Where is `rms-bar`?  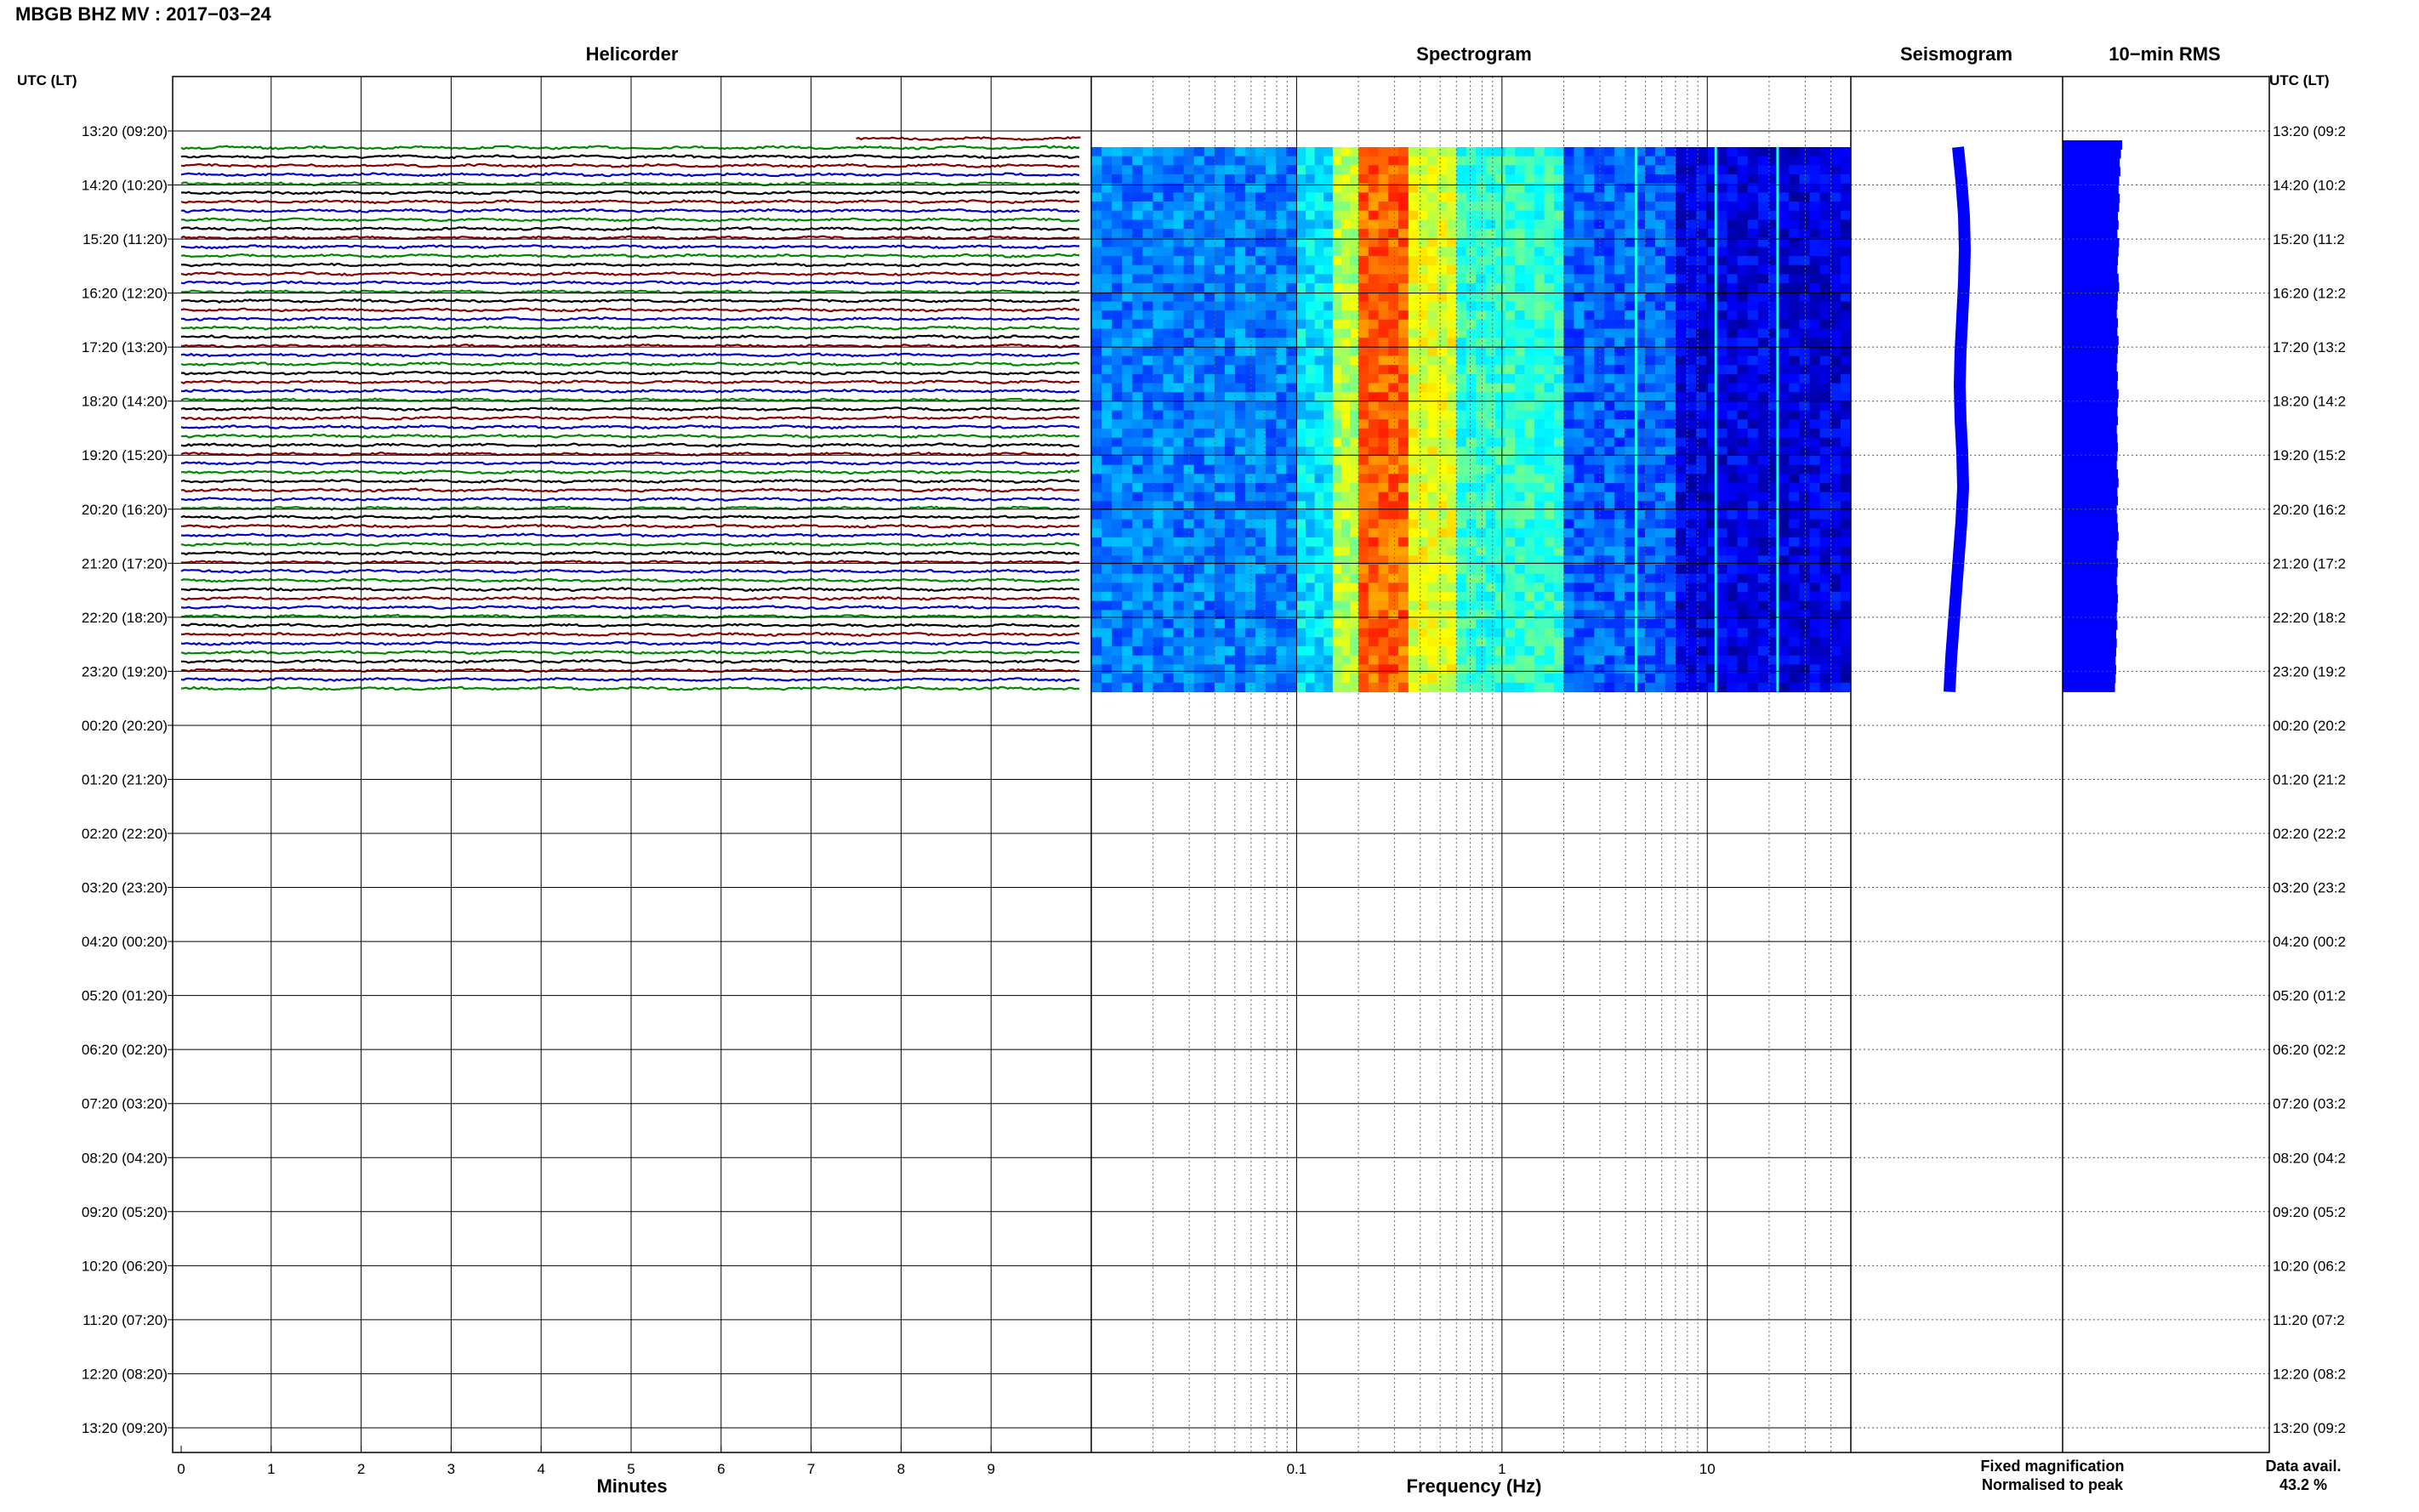
rms-bar is located at coordinates (2091, 349).